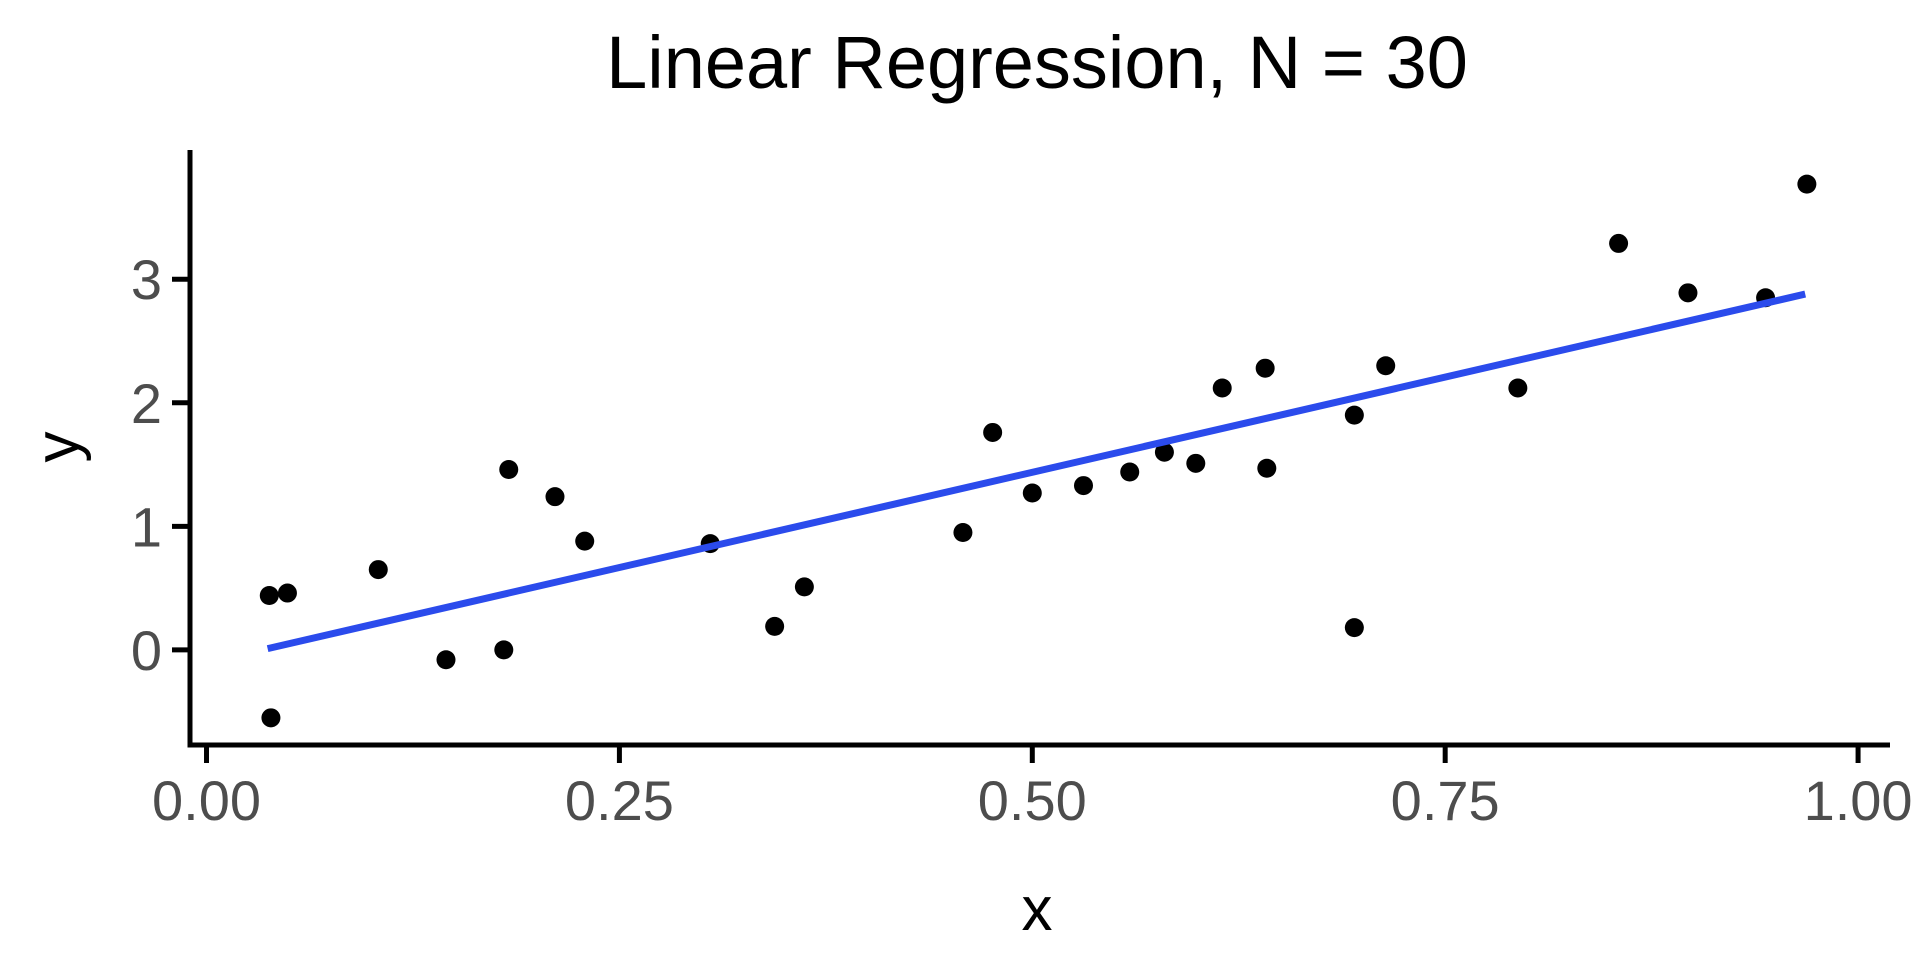 The height and width of the screenshot is (960, 1920). I want to click on y-tick-label: 1, so click(146, 526).